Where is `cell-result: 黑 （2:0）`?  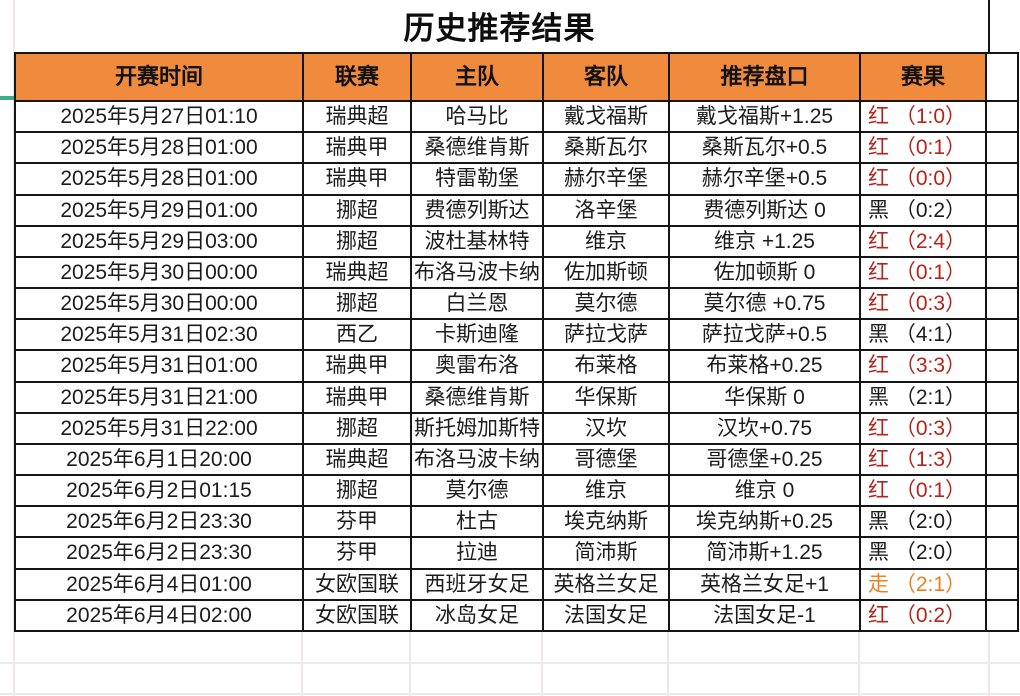
cell-result: 黑 （2:0） is located at coordinates (923, 522).